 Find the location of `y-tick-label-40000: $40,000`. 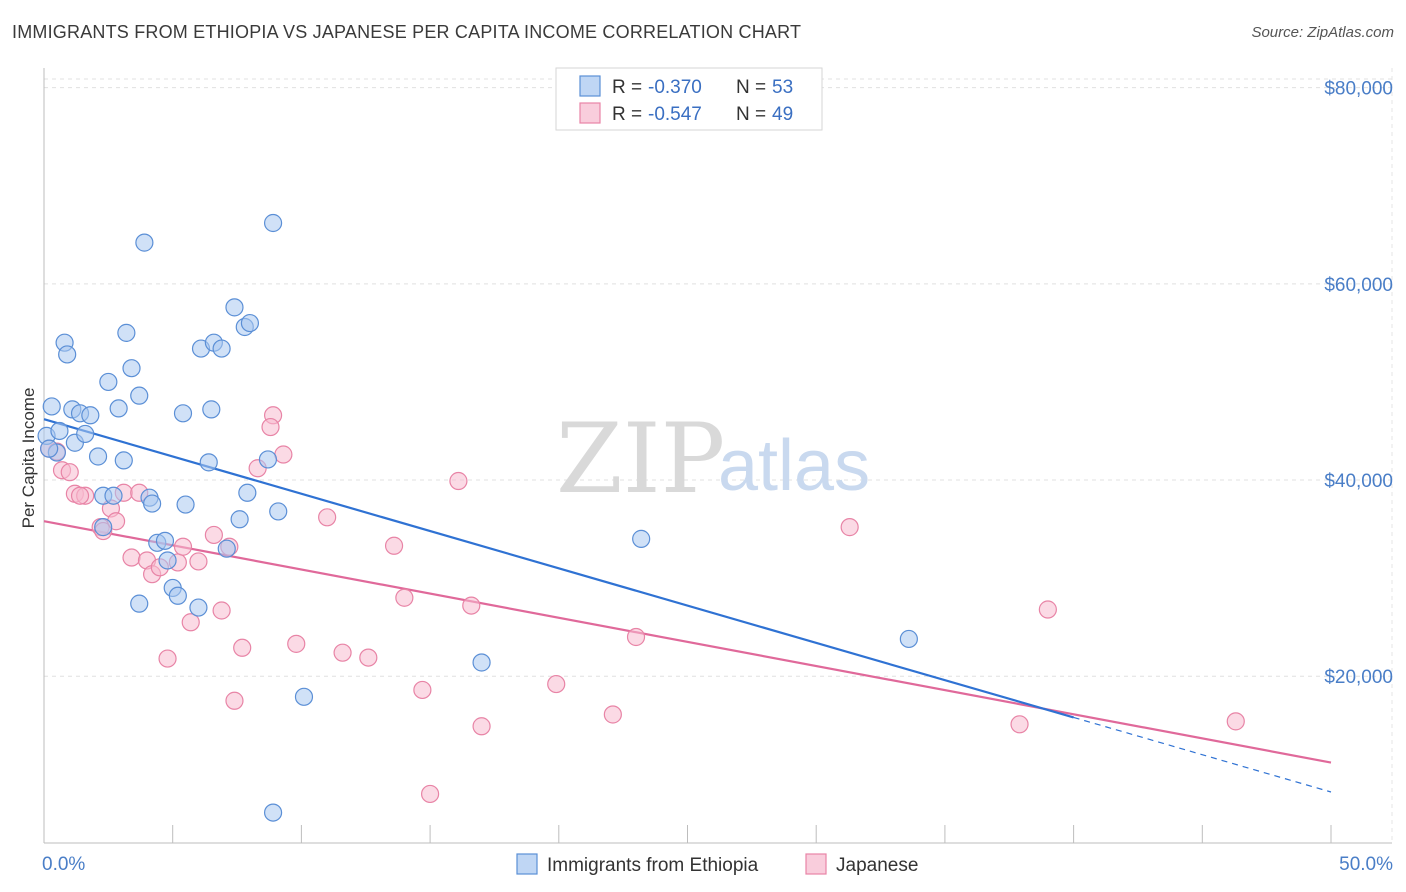

y-tick-label-40000: $40,000 is located at coordinates (1358, 481).